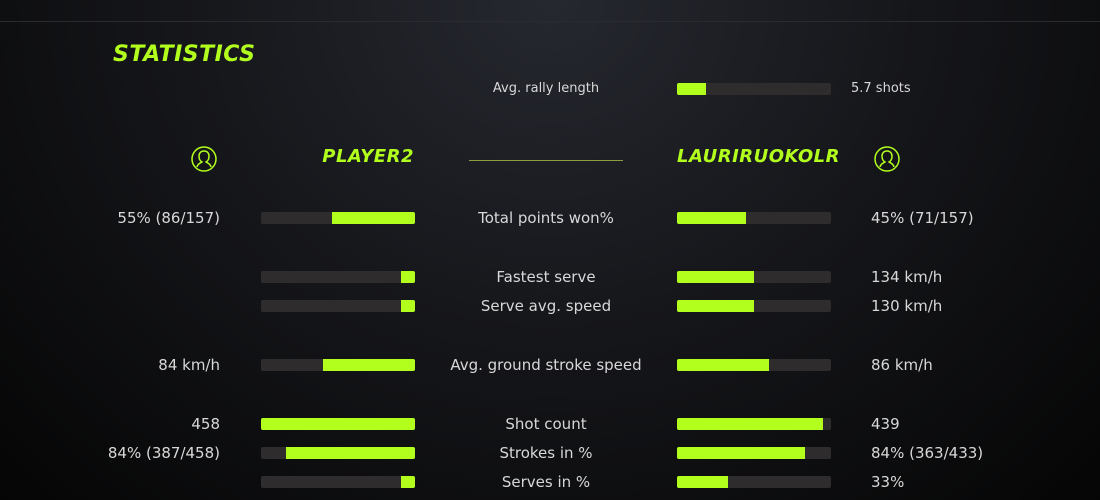  What do you see at coordinates (205, 424) in the screenshot?
I see `left-value: 458` at bounding box center [205, 424].